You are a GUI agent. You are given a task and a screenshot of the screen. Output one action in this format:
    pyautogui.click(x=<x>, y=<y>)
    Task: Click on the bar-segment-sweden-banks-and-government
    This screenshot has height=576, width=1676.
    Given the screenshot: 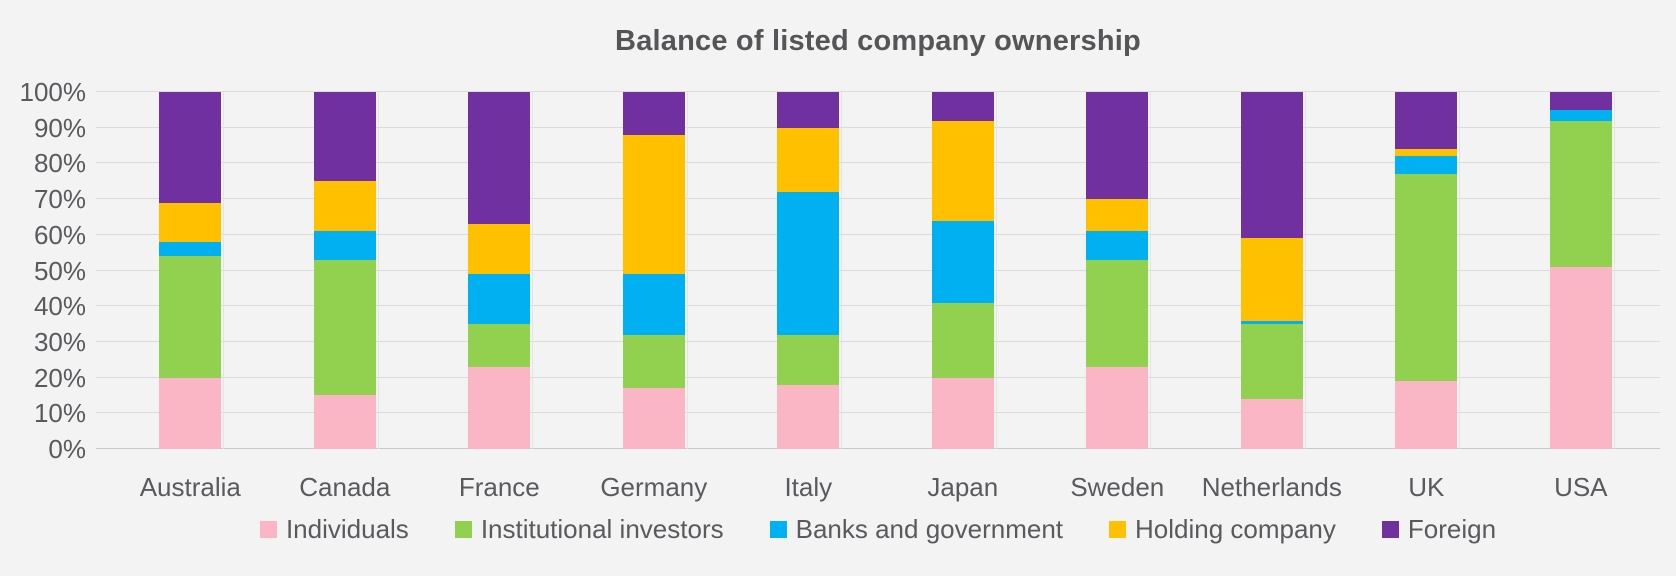 What is the action you would take?
    pyautogui.click(x=1117, y=245)
    